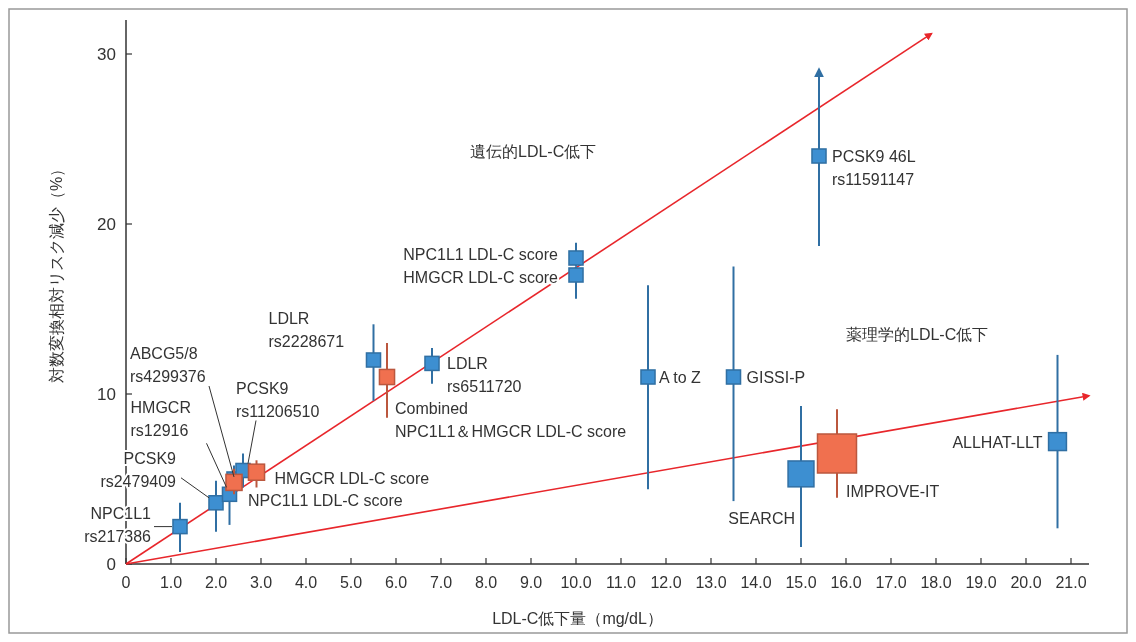  Describe the element at coordinates (278, 399) in the screenshot. I see `annotation: PCSK9 rs11206510` at that location.